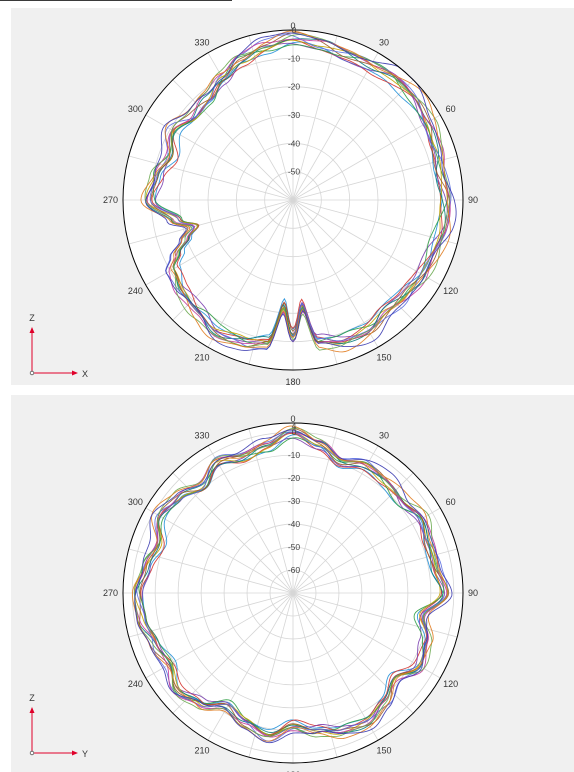 Image resolution: width=574 pixels, height=772 pixels. Describe the element at coordinates (116, 0) in the screenshot. I see `top-separator-line` at that location.